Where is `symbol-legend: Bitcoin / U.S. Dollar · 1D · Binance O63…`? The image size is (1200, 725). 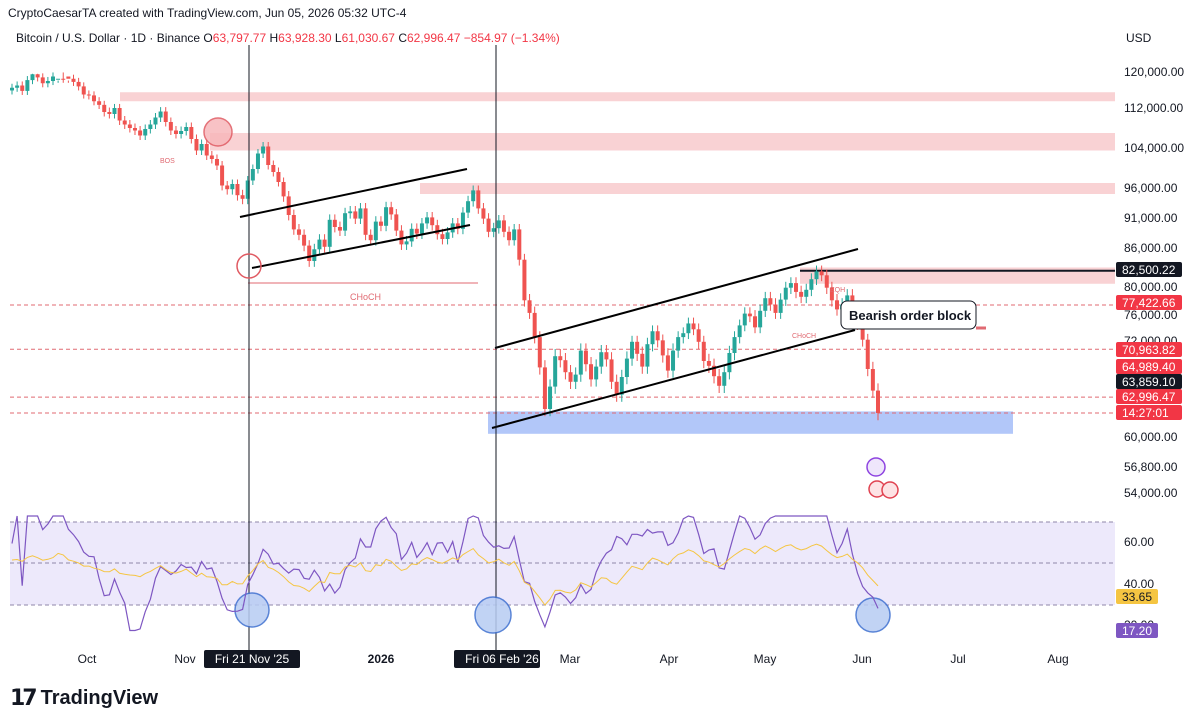
symbol-legend: Bitcoin / U.S. Dollar · 1D · Binance O63… is located at coordinates (288, 38).